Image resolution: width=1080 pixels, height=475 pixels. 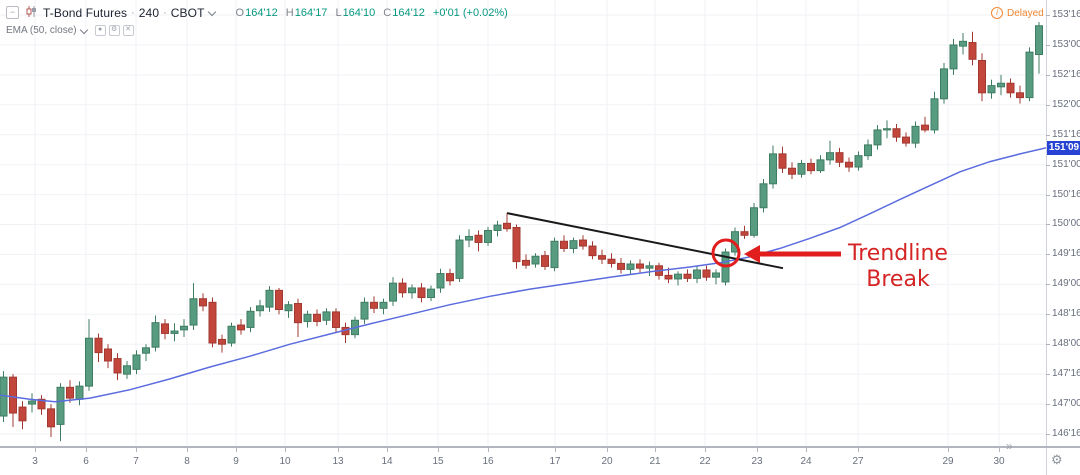 I want to click on close-value: 164'12, so click(x=408, y=12).